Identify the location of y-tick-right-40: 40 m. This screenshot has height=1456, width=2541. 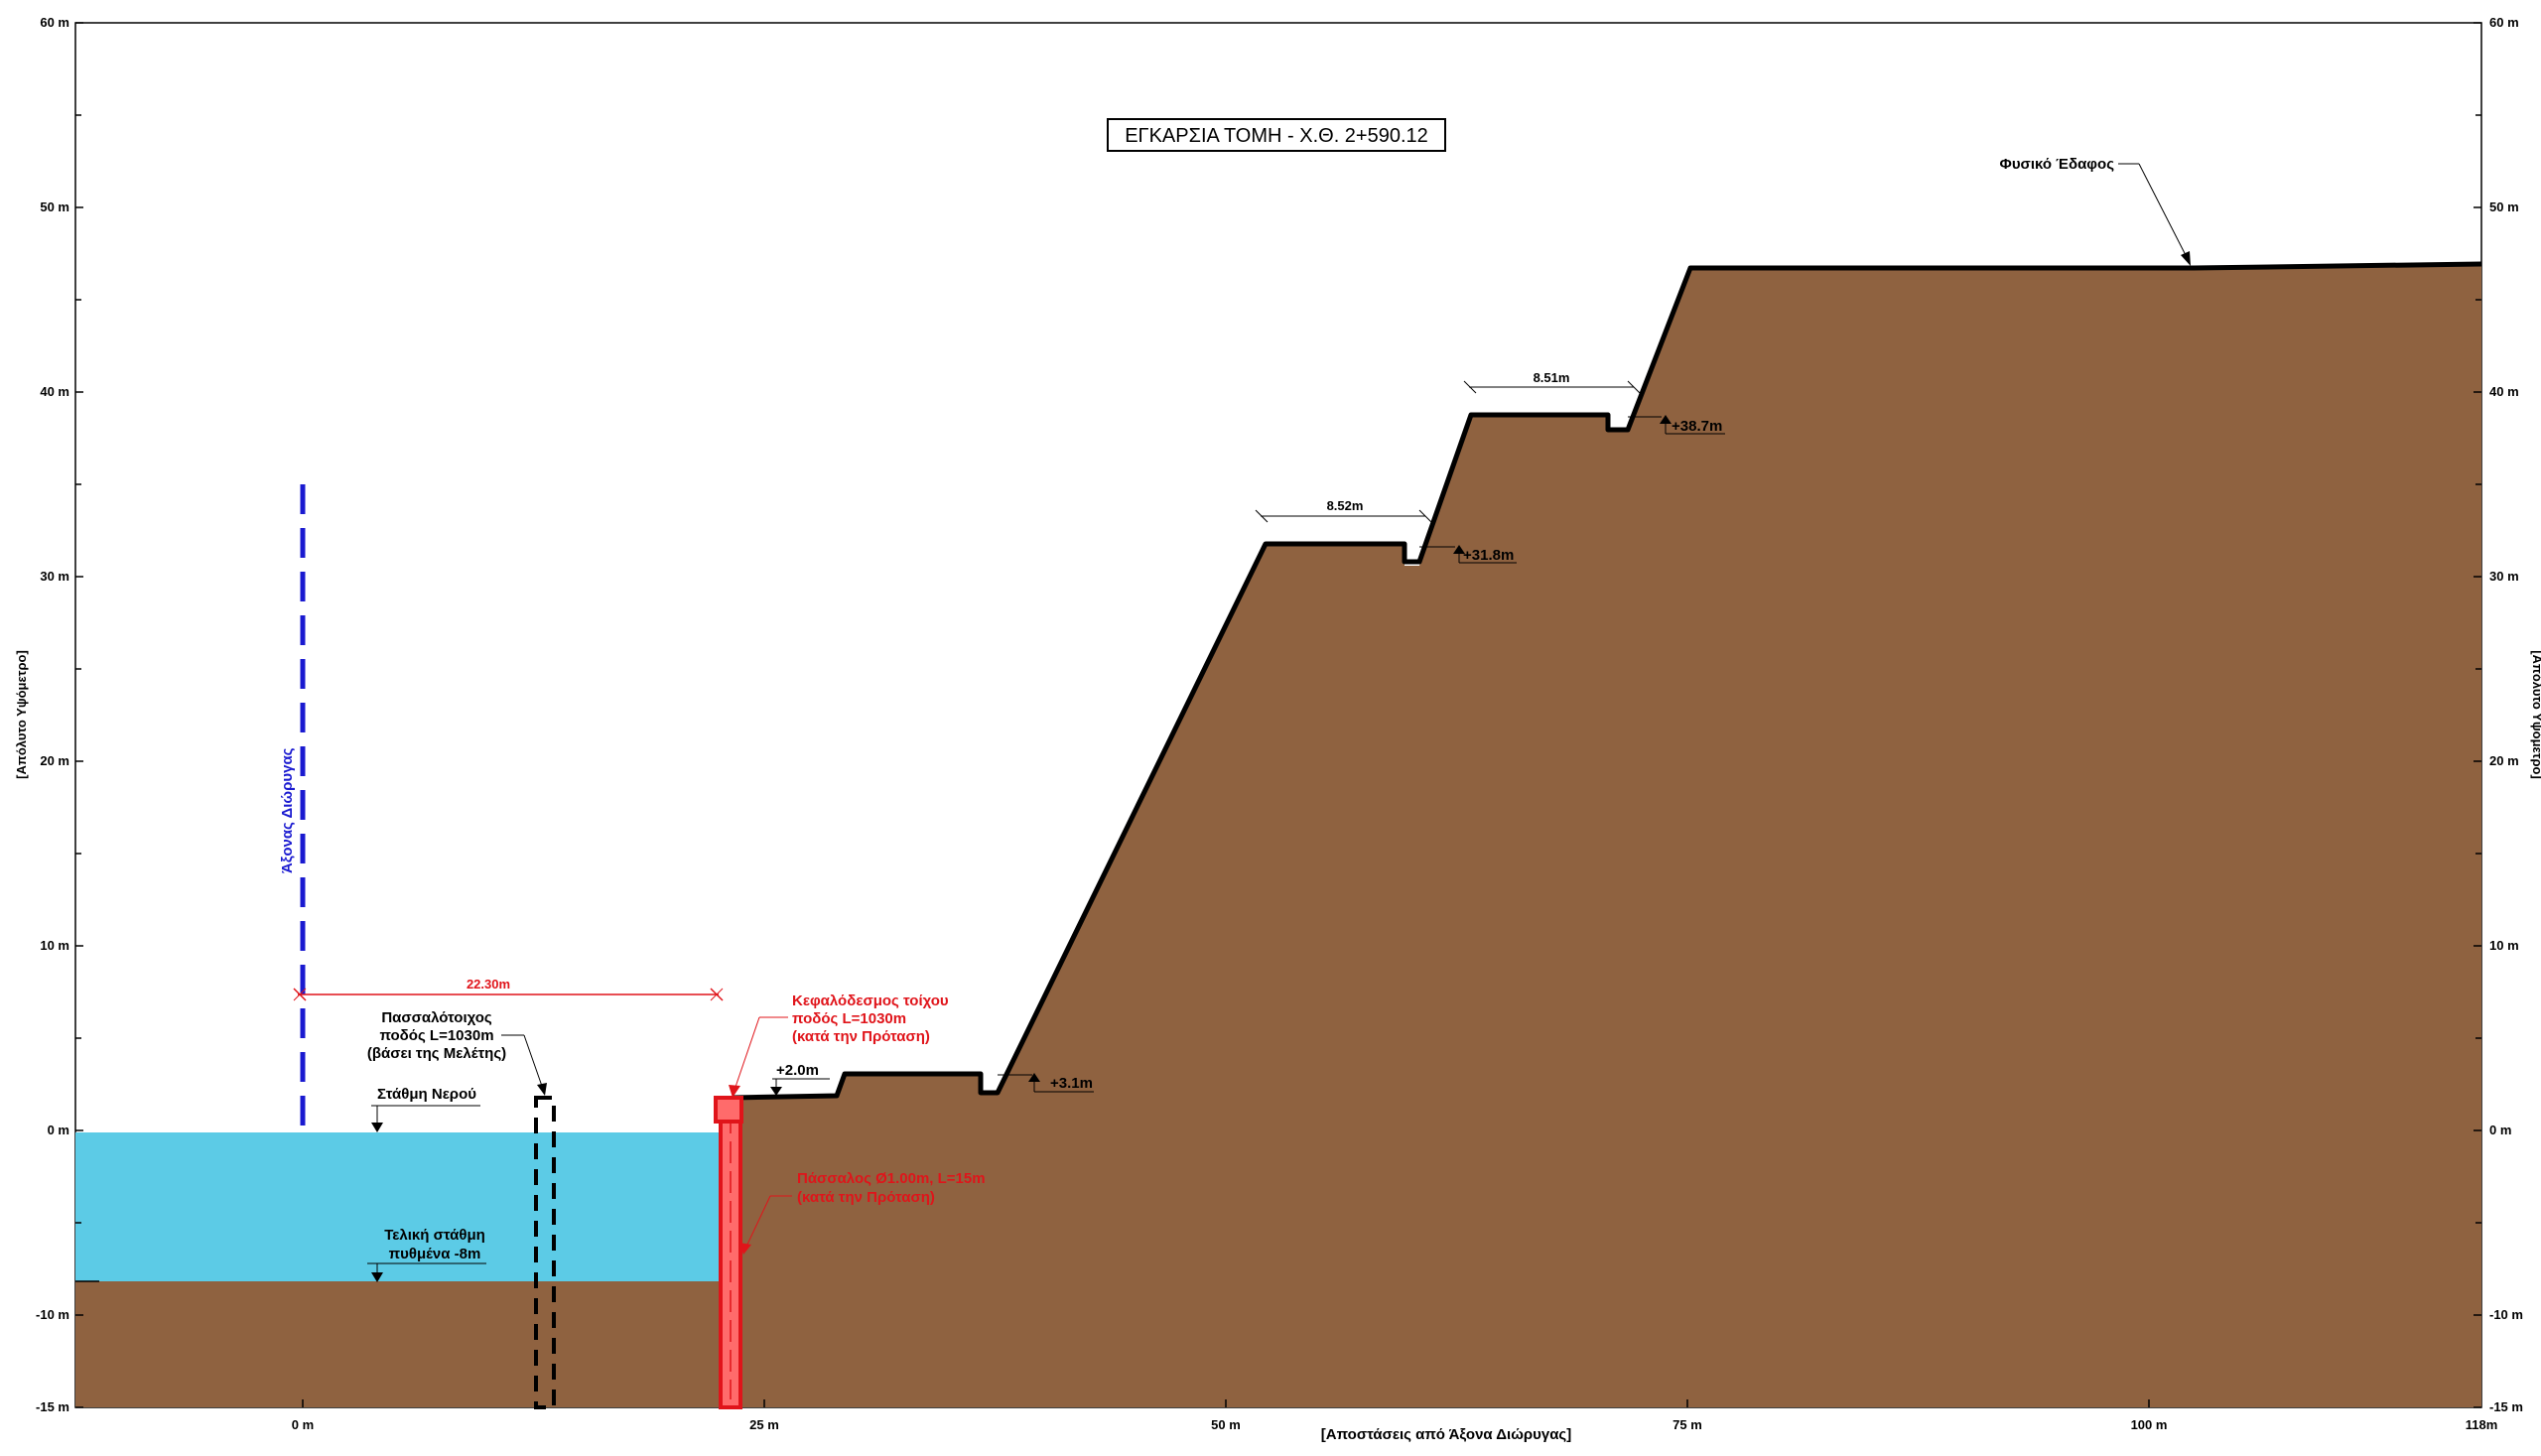
(2504, 391).